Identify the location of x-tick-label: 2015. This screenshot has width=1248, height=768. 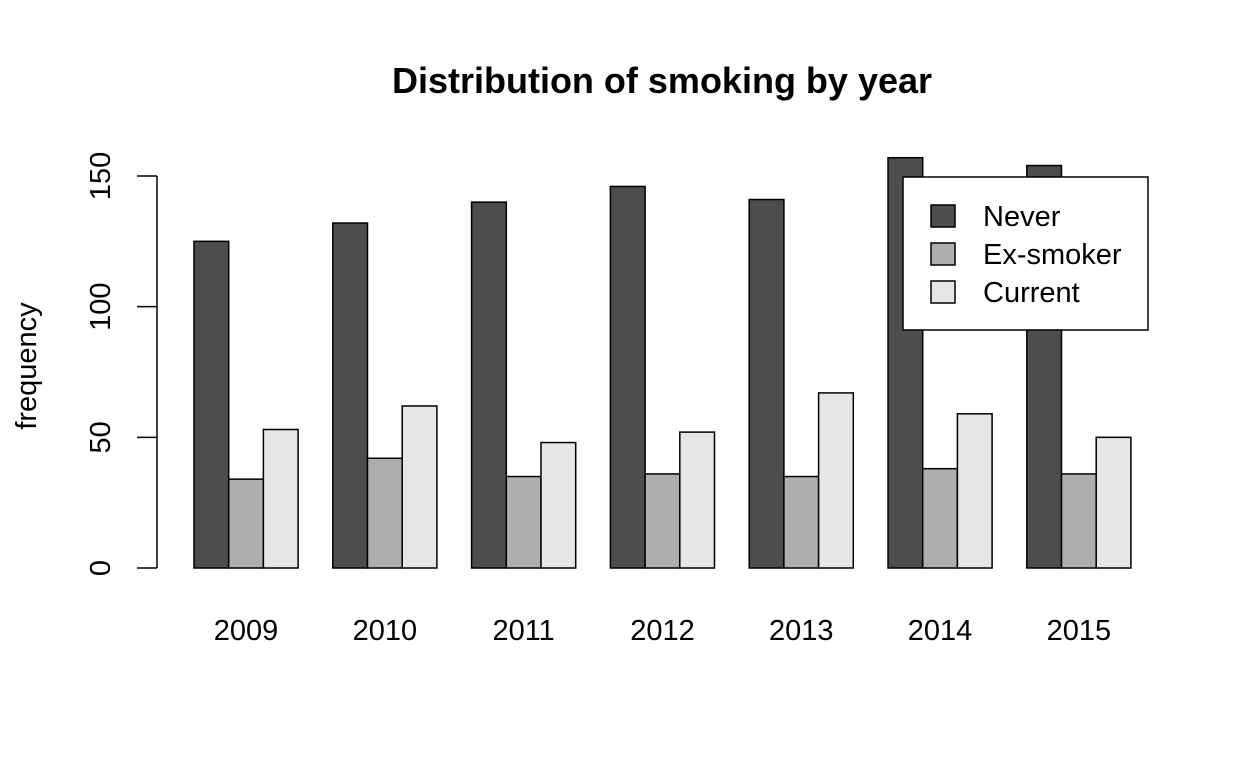
(1079, 631).